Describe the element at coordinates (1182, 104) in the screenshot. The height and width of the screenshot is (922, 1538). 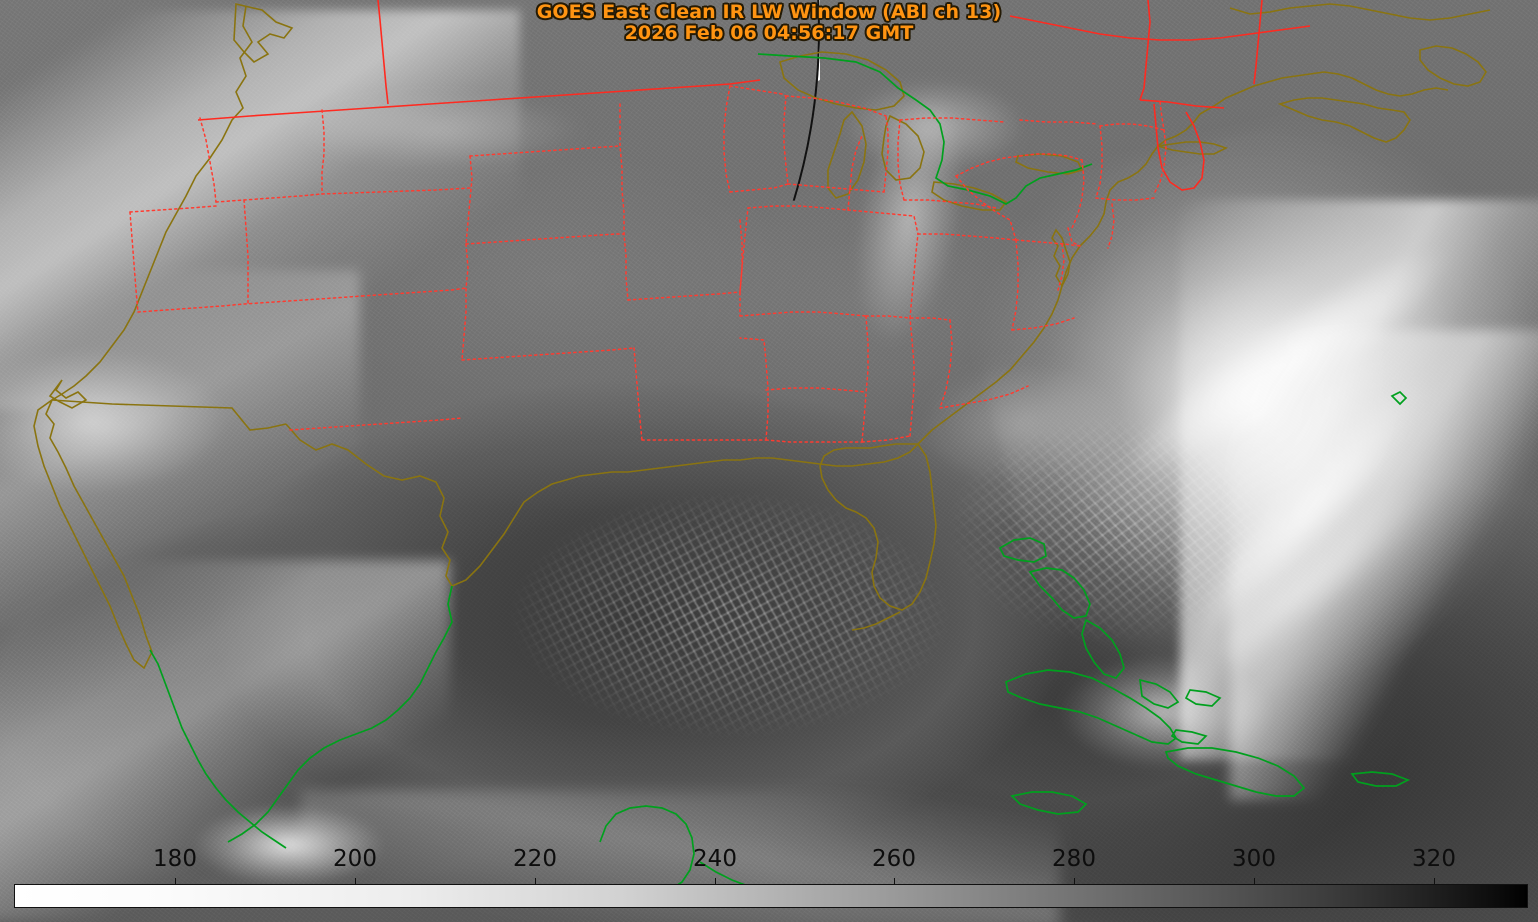
I see `border-us-canada-ne` at that location.